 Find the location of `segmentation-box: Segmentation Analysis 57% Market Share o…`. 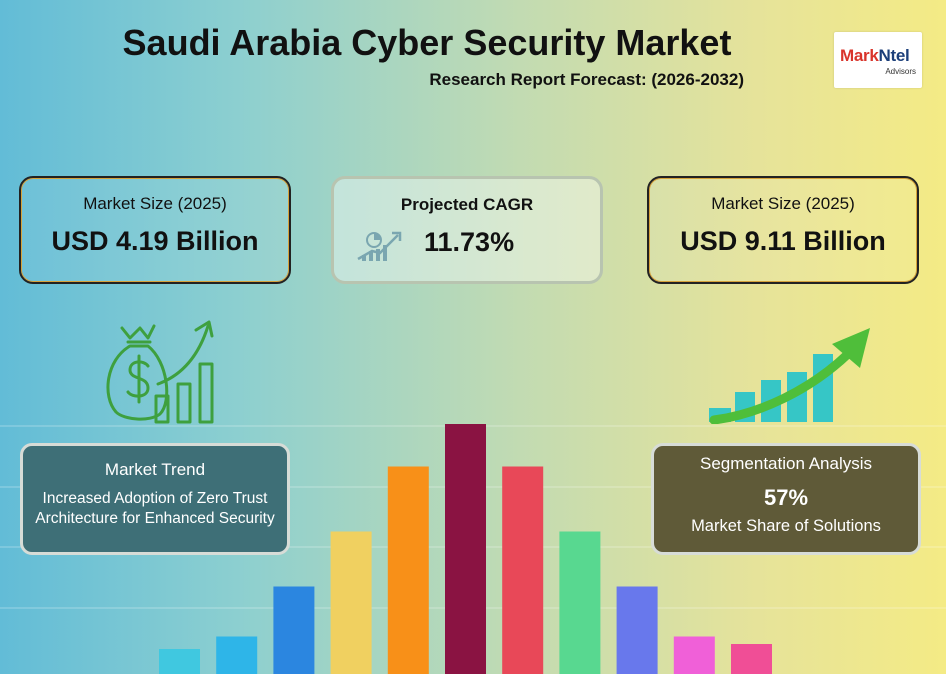

segmentation-box: Segmentation Analysis 57% Market Share o… is located at coordinates (786, 499).